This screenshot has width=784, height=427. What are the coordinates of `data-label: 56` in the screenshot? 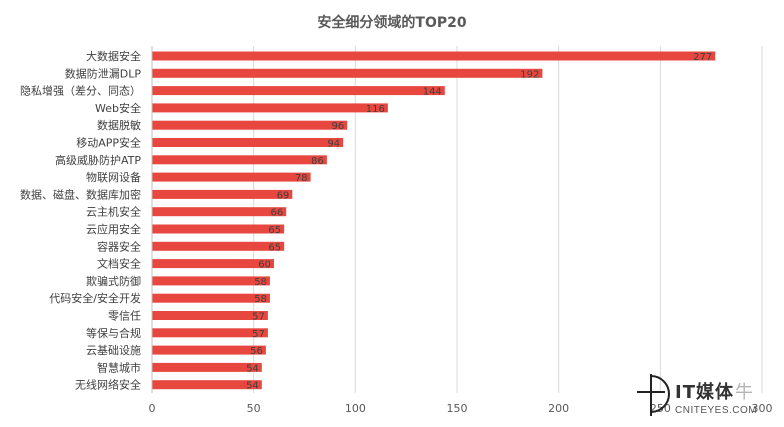 It's located at (256, 351).